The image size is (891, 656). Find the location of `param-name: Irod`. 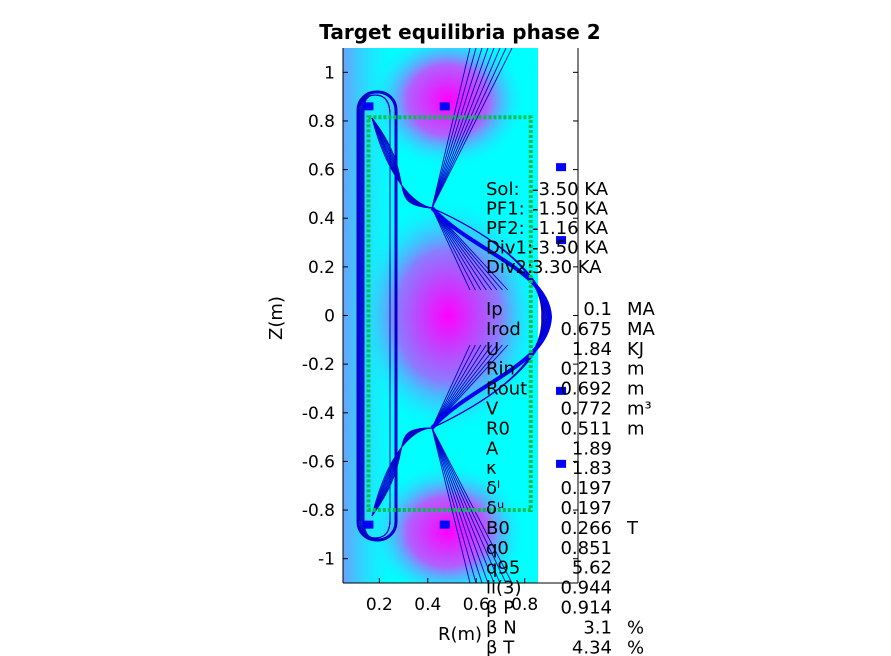

param-name: Irod is located at coordinates (503, 329).